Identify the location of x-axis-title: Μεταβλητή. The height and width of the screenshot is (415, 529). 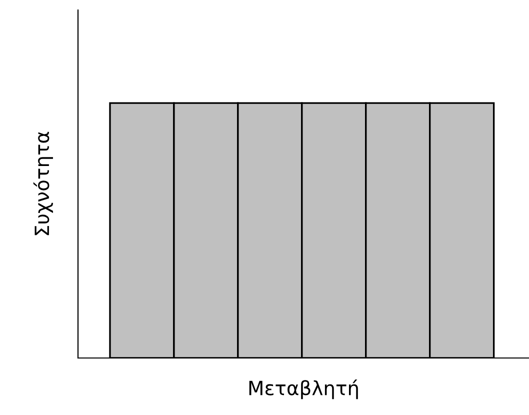
(303, 390).